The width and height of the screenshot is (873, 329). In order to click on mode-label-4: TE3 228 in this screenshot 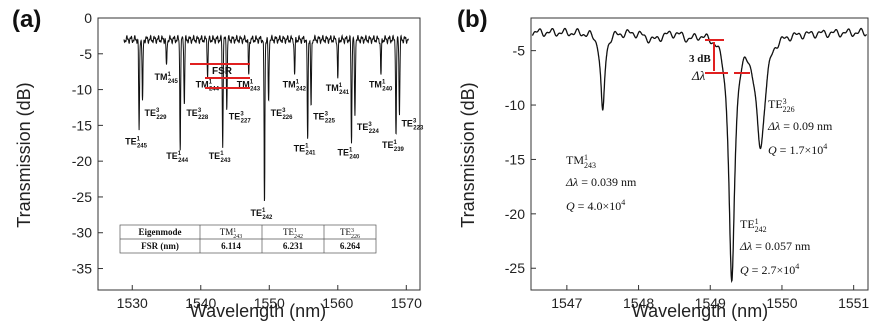, I will do `click(197, 114)`.